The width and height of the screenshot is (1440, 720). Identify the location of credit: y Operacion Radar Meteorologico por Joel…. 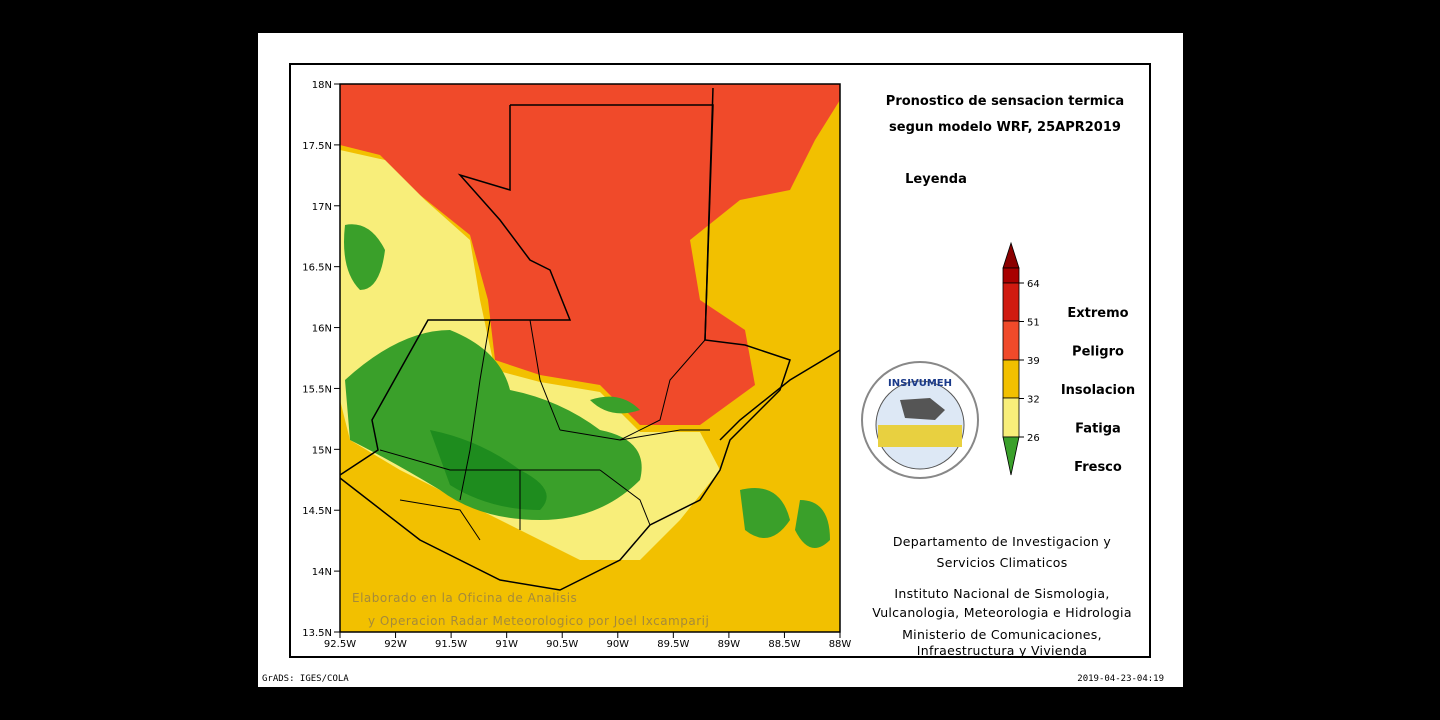
(538, 621).